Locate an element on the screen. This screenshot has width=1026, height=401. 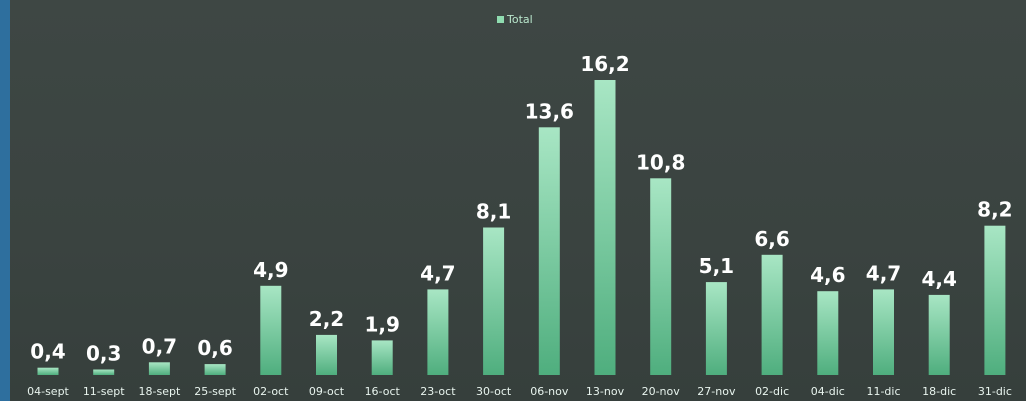
tick-label-23-oct: 23-oct is located at coordinates (438, 391).